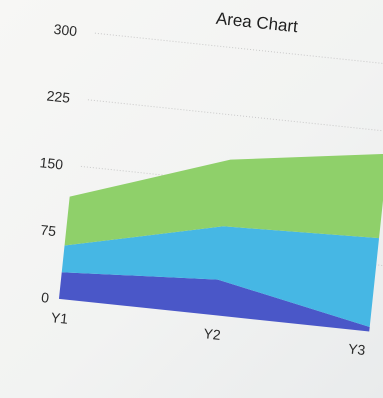 This screenshot has width=383, height=398. What do you see at coordinates (65, 30) in the screenshot?
I see `y-tick-label: 300` at bounding box center [65, 30].